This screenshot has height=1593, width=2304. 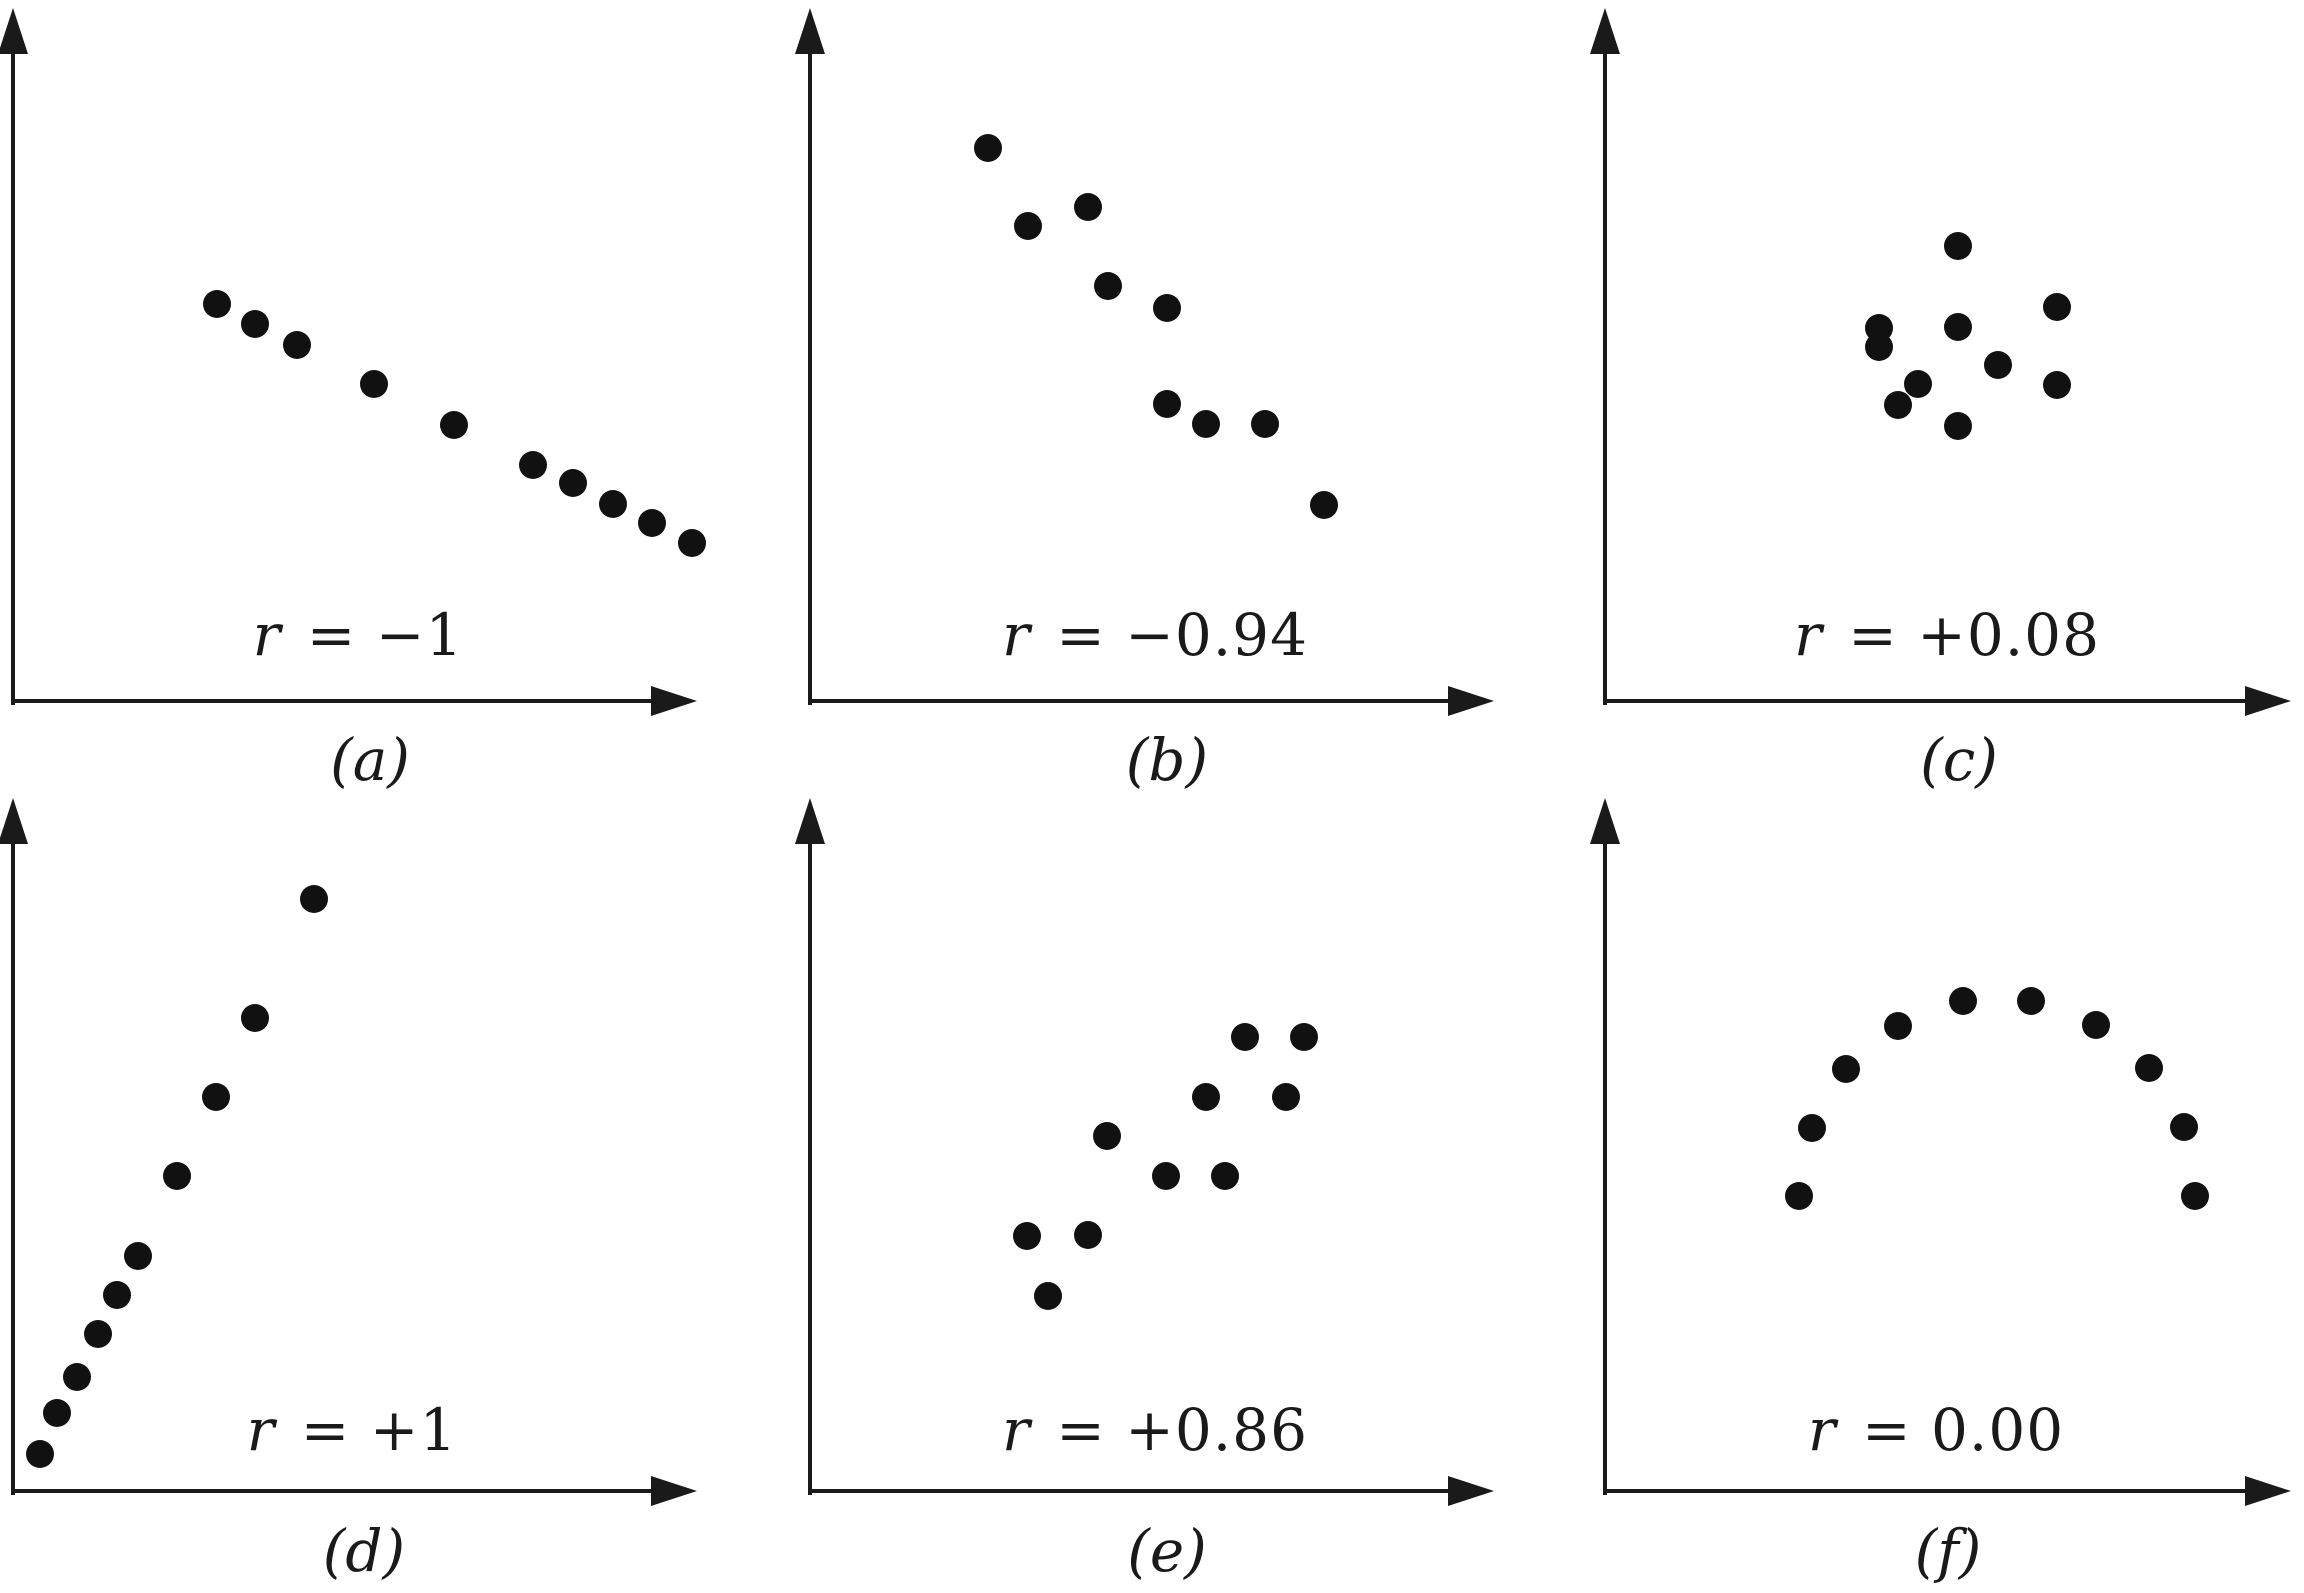 I want to click on r-value: = −1, so click(x=375, y=635).